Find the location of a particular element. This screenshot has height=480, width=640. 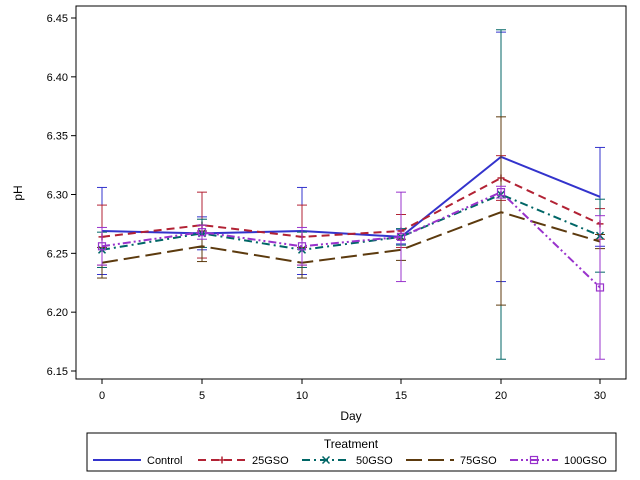

y-tick-label: 6.45 is located at coordinates (57, 19).